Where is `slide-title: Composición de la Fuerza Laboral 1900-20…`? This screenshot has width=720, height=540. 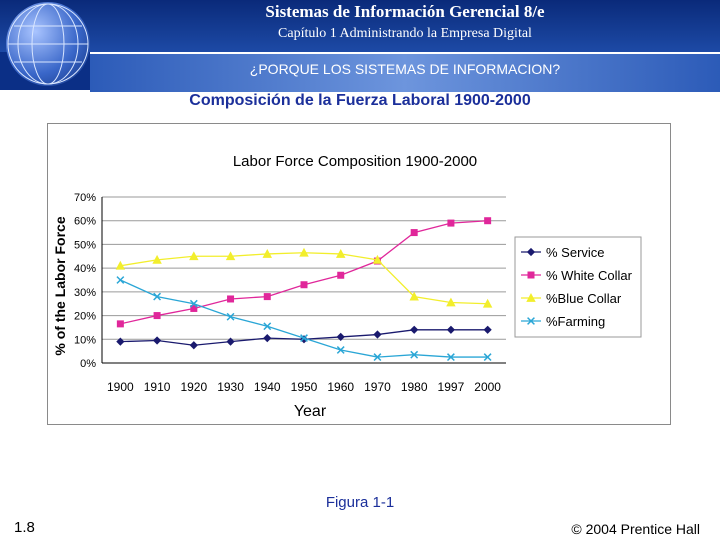
slide-title: Composición de la Fuerza Laboral 1900-20… is located at coordinates (360, 100).